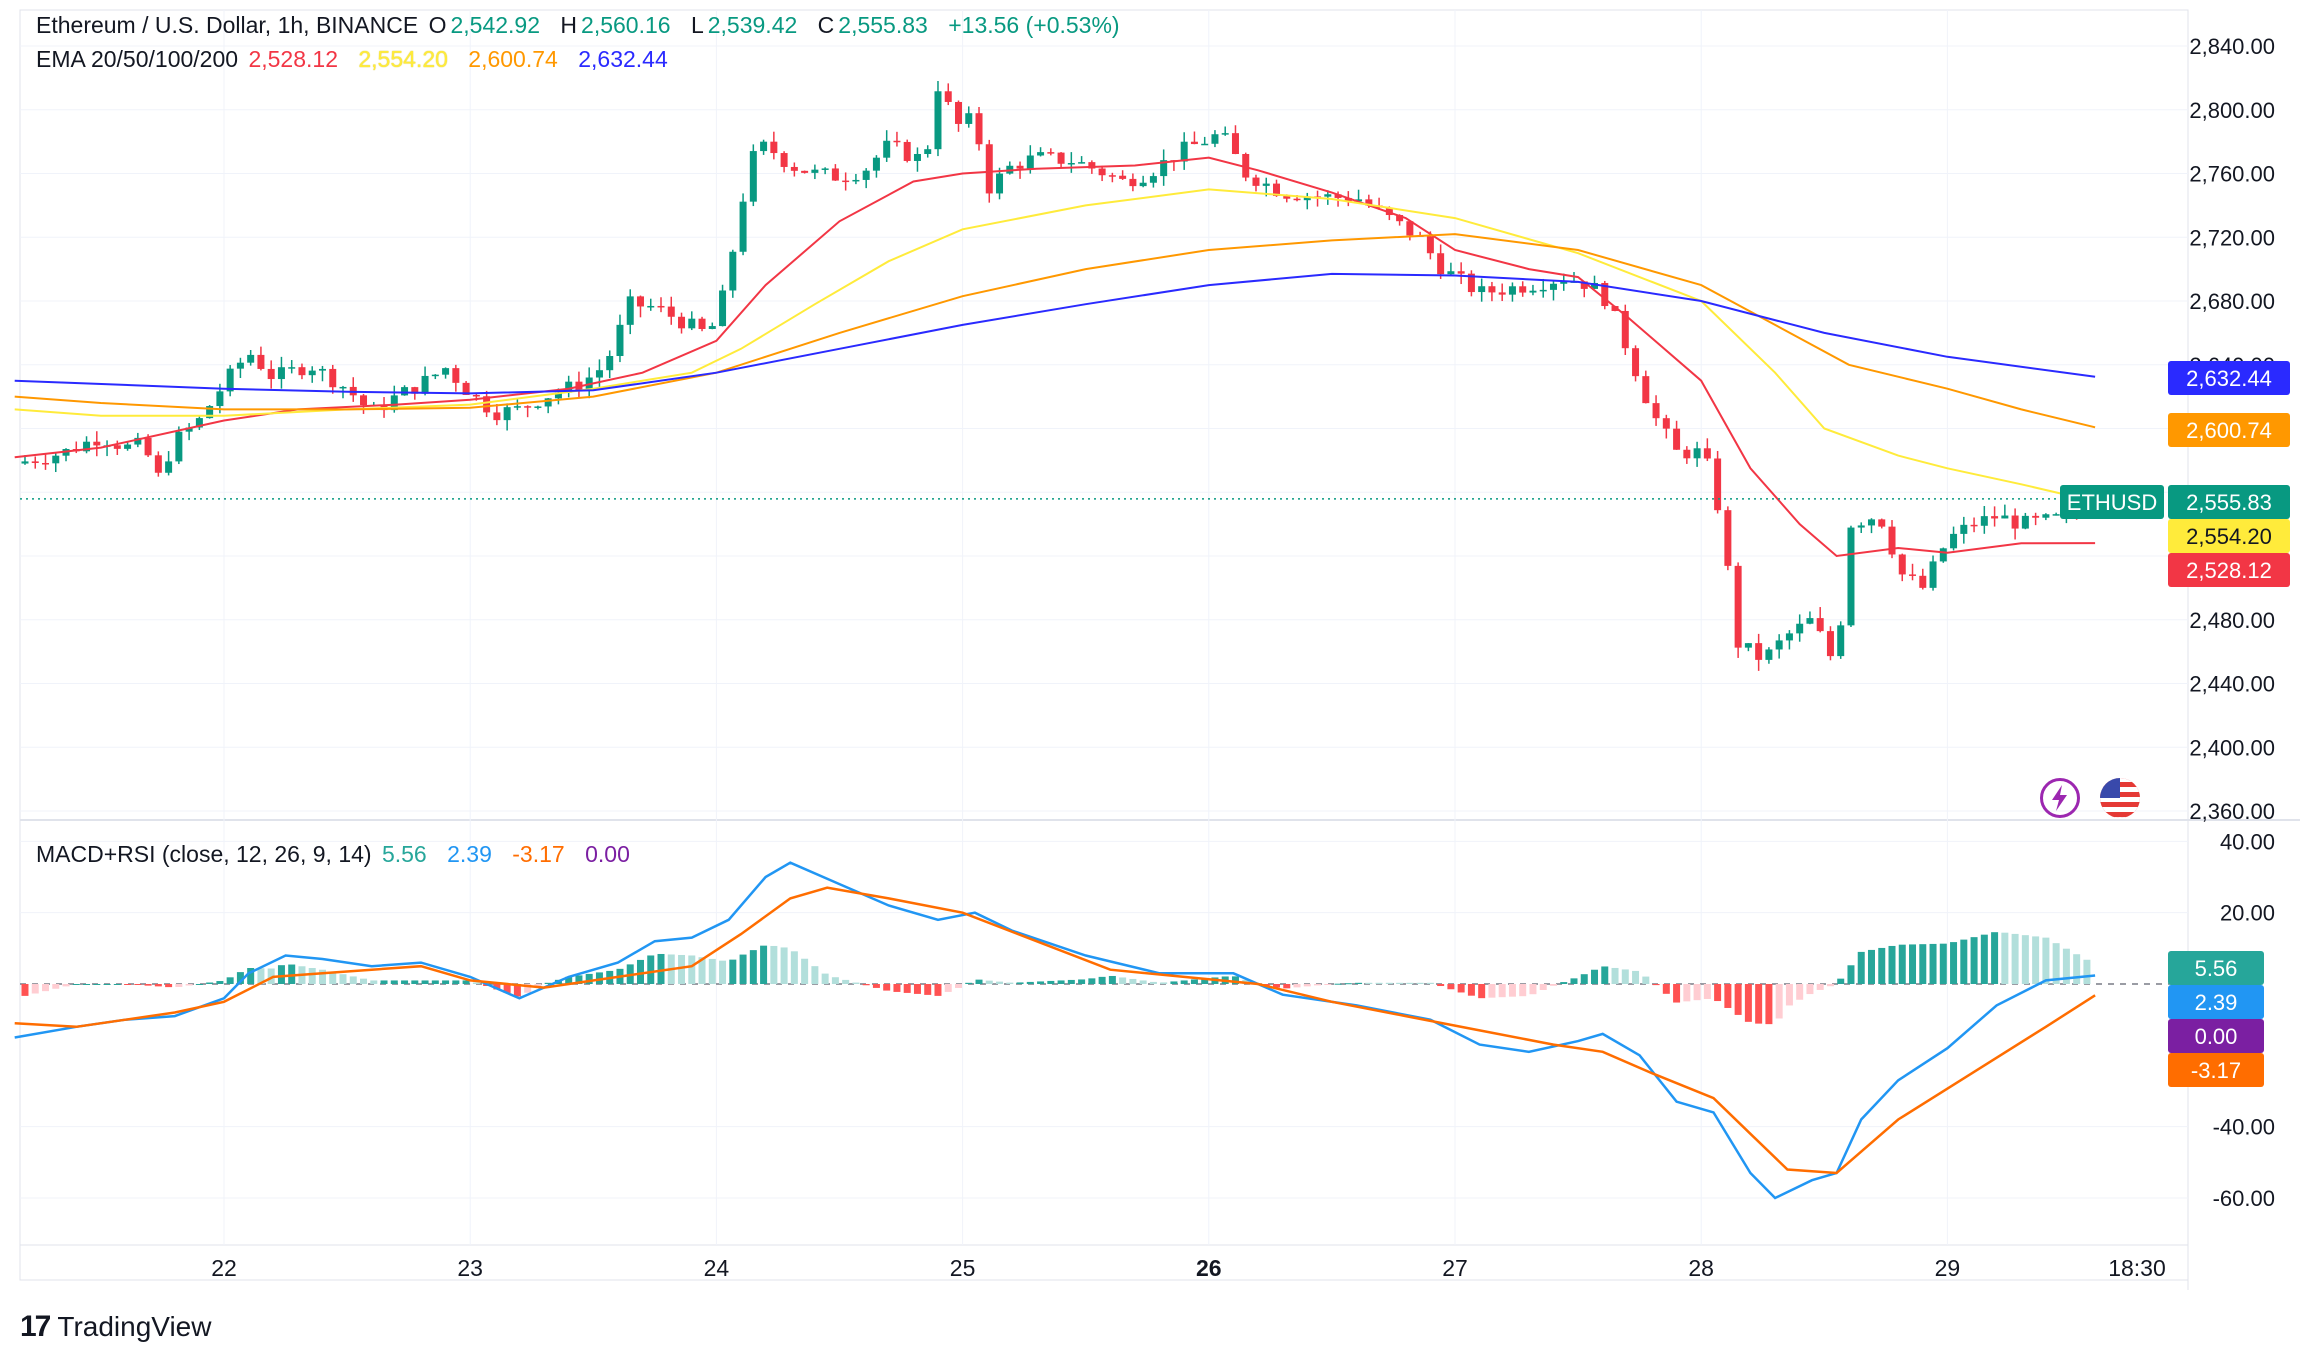 The image size is (2308, 1364). I want to click on time-tick-label: 28, so click(1701, 1268).